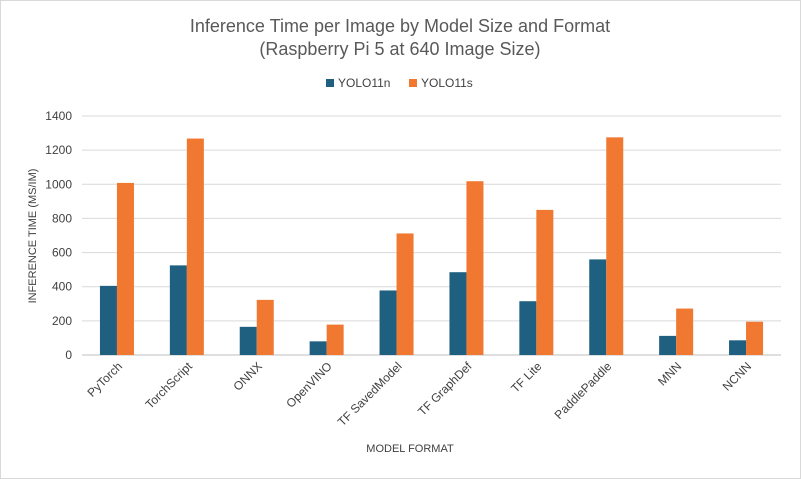 The height and width of the screenshot is (479, 801). What do you see at coordinates (370, 394) in the screenshot?
I see `x-tick-label: TF SavedModel` at bounding box center [370, 394].